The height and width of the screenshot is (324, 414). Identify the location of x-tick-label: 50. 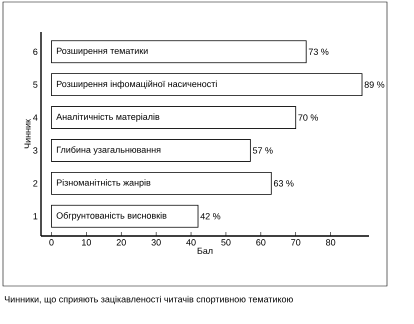
(226, 242).